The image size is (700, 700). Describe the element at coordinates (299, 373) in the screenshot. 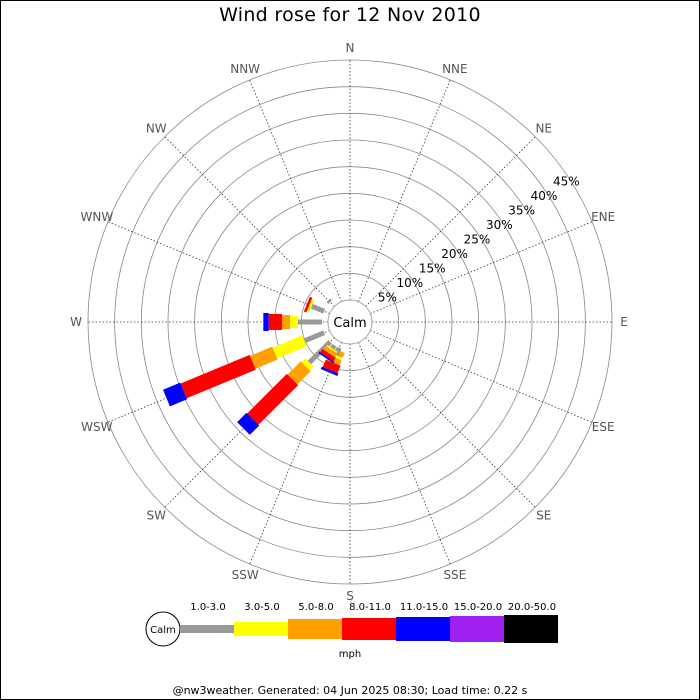

I see `bar-sw-5.0-8.0` at that location.